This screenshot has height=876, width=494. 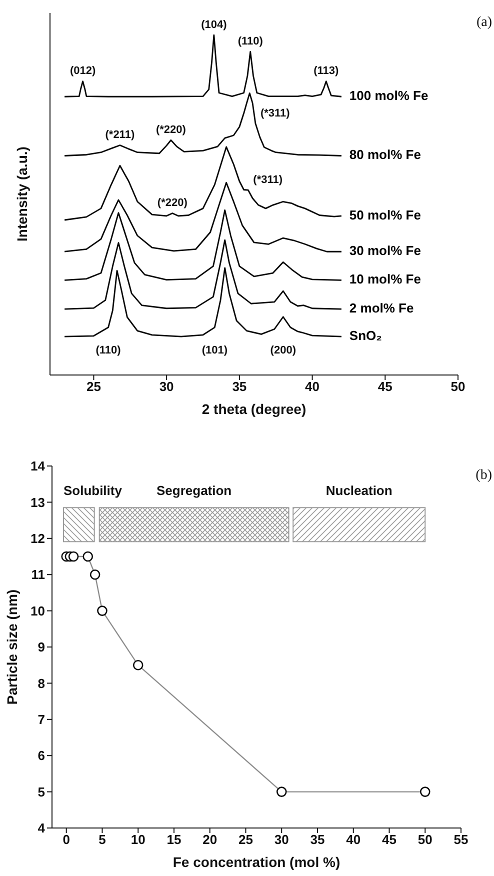 What do you see at coordinates (93, 490) in the screenshot?
I see `band-label: Solubility` at bounding box center [93, 490].